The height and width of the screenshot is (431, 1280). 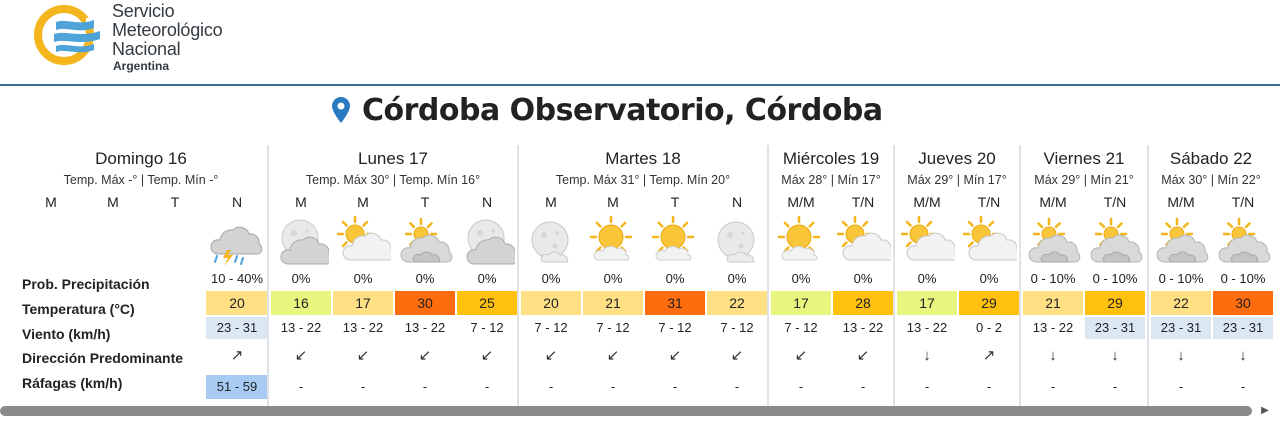 What do you see at coordinates (141, 158) in the screenshot?
I see `day-name: Domingo 16` at bounding box center [141, 158].